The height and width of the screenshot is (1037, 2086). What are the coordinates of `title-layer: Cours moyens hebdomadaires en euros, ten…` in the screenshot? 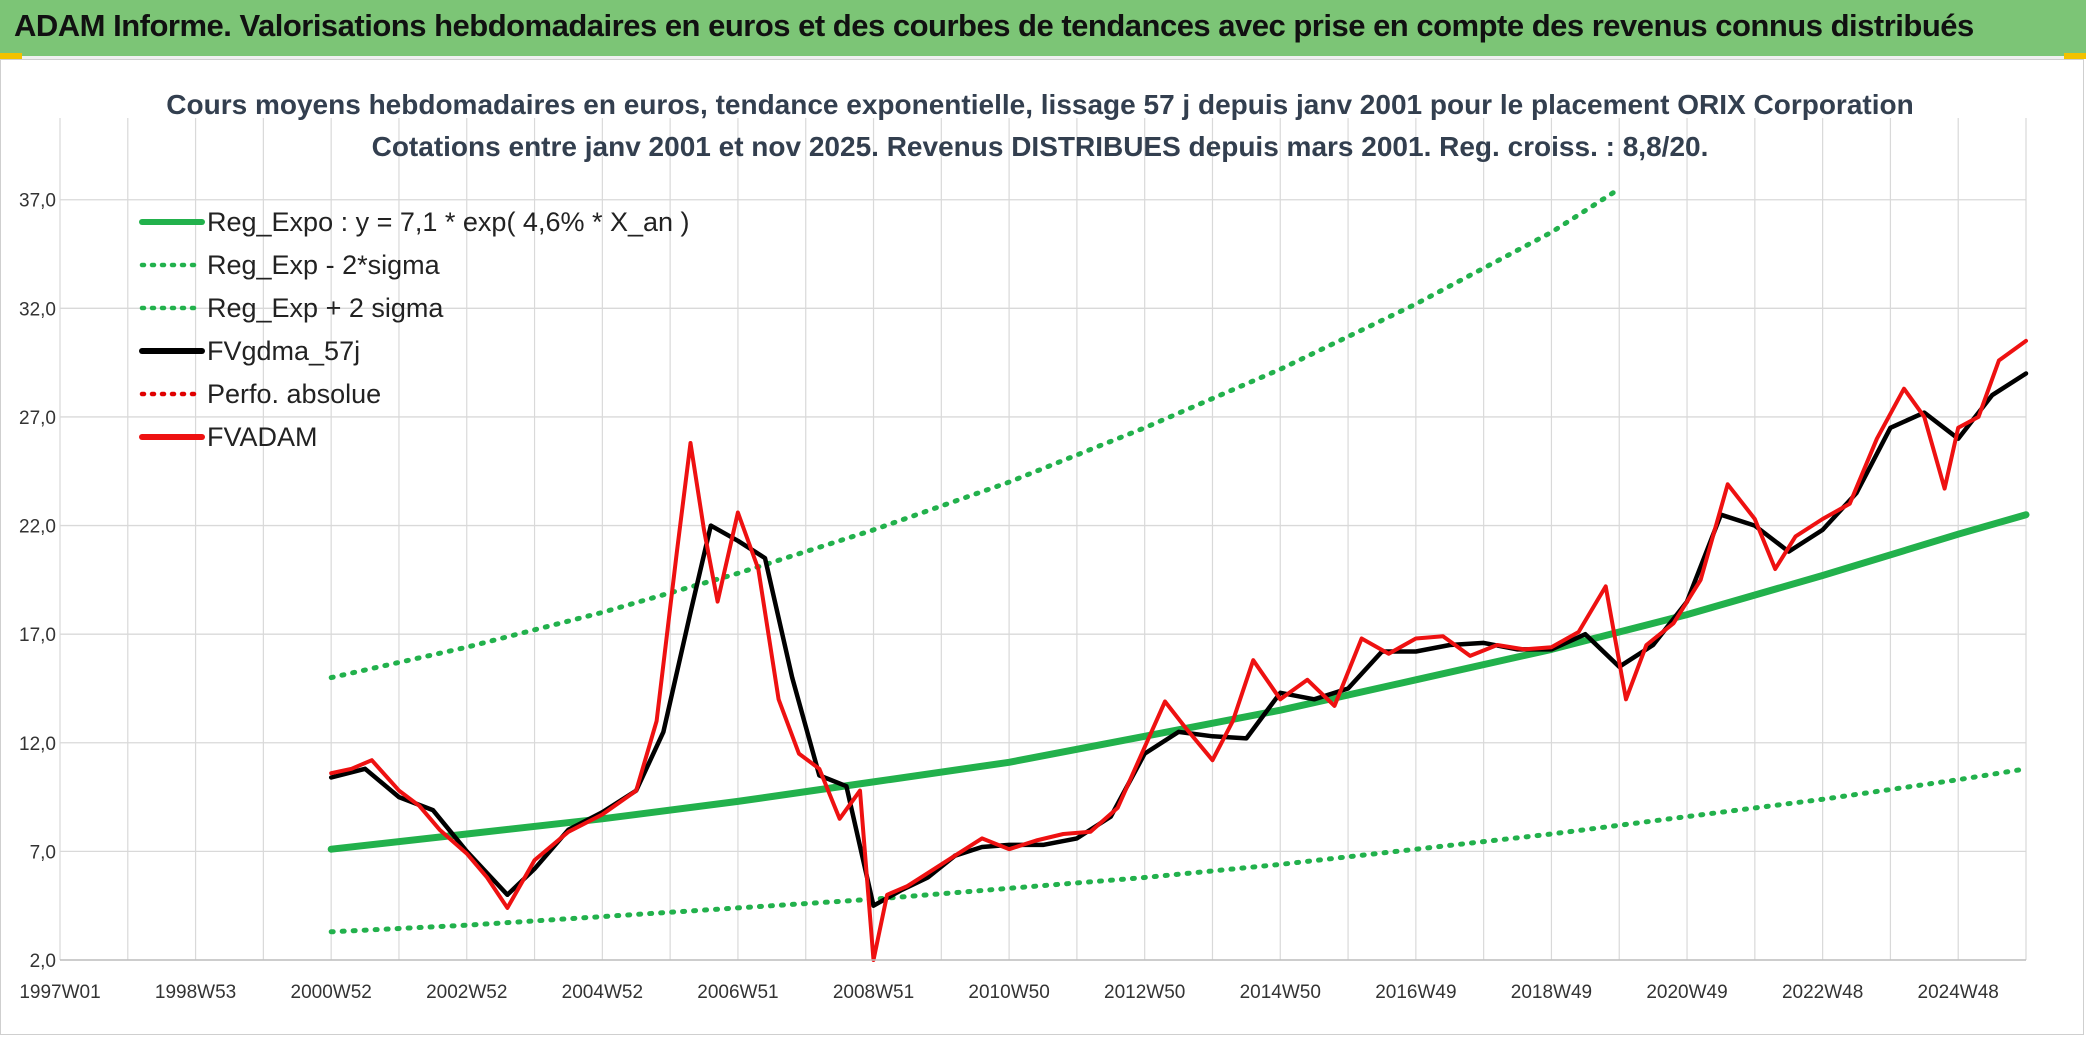 It's located at (1039, 125).